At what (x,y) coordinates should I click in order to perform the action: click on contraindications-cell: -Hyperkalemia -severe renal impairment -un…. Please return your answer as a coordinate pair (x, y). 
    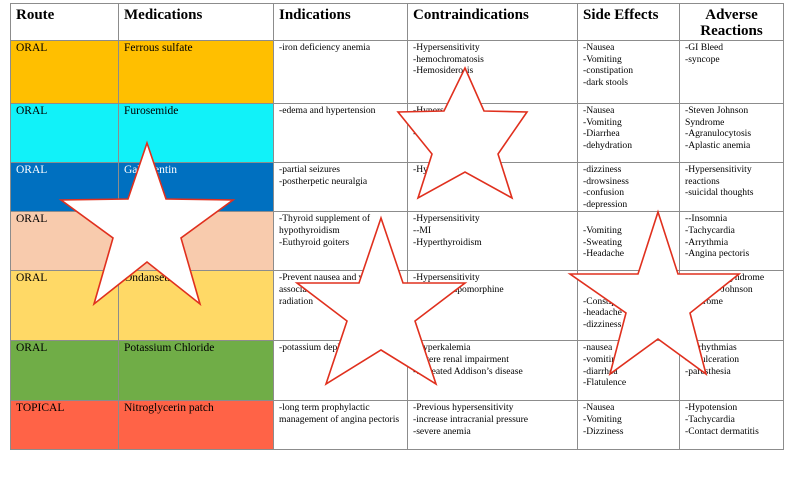
    Looking at the image, I should click on (492, 371).